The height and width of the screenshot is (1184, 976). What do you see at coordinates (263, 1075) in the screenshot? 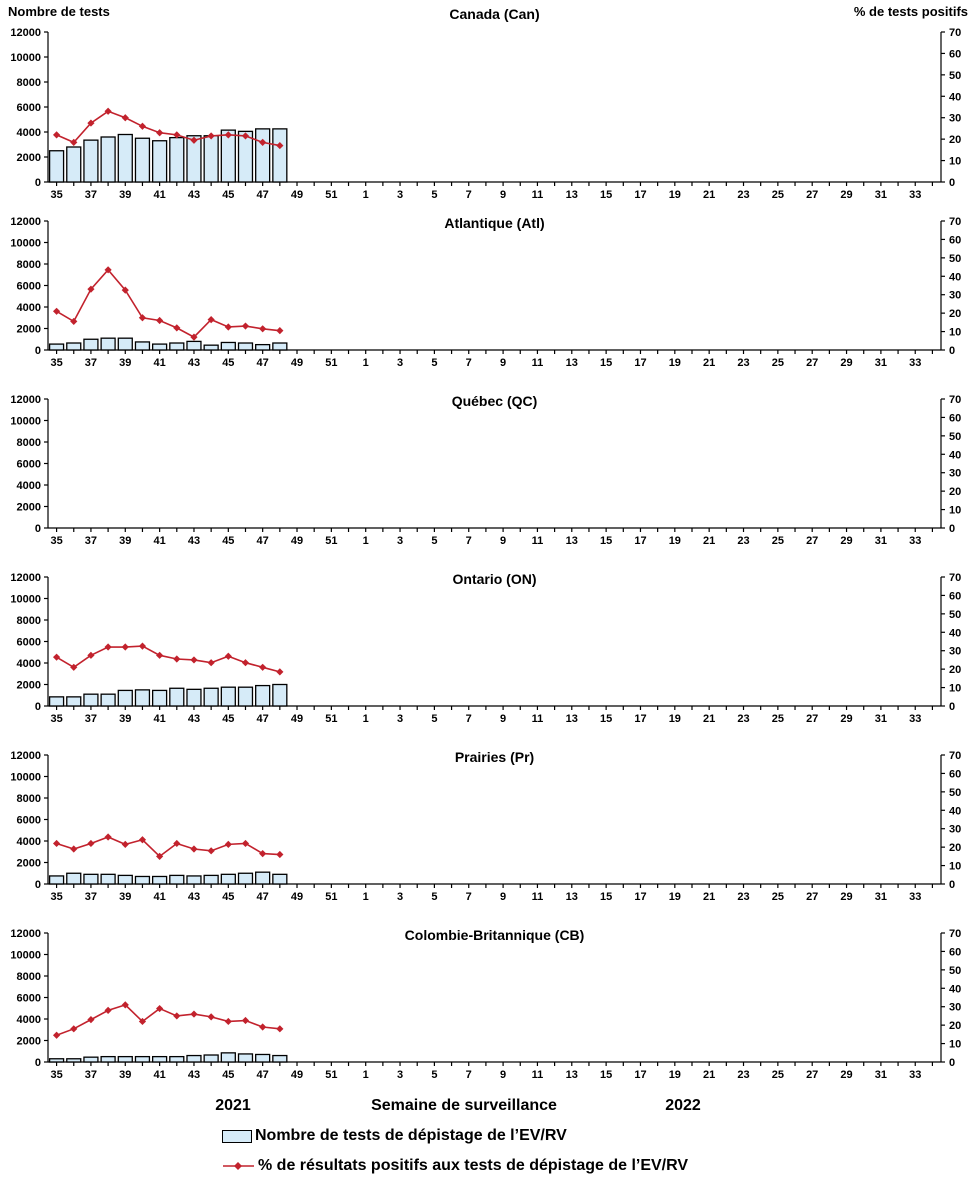
I see `svg-text: 47` at bounding box center [263, 1075].